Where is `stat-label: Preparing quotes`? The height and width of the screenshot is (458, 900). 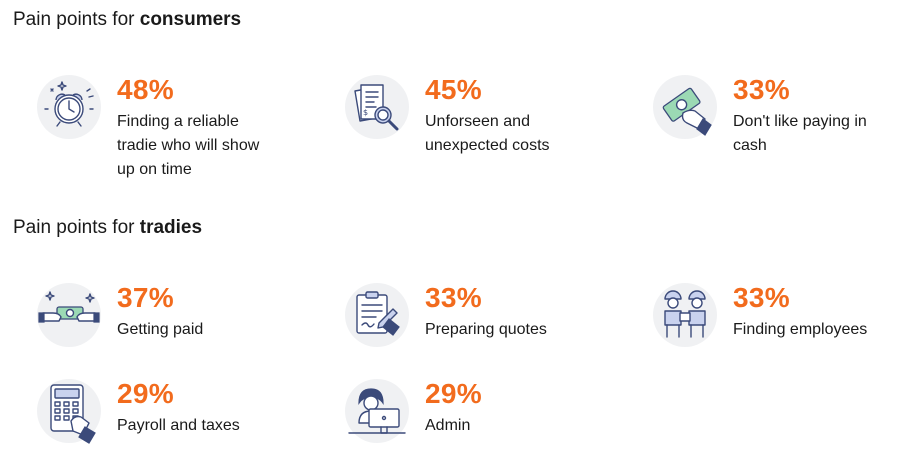 stat-label: Preparing quotes is located at coordinates (486, 329).